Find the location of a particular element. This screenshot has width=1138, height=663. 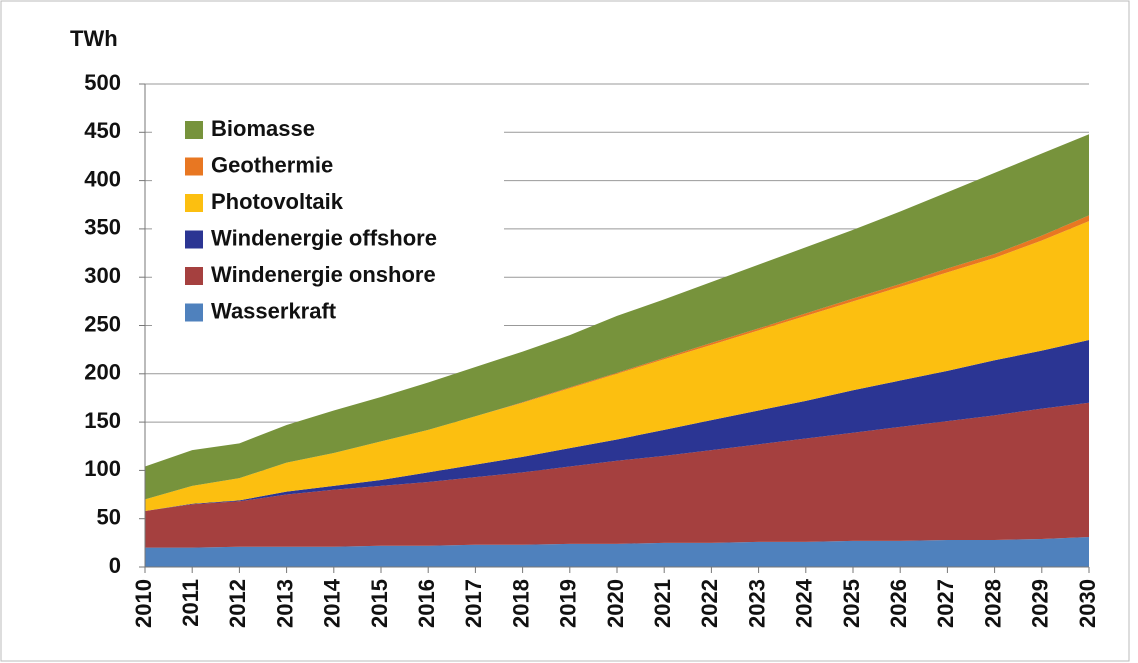

y-tick-label: 50 is located at coordinates (109, 517).